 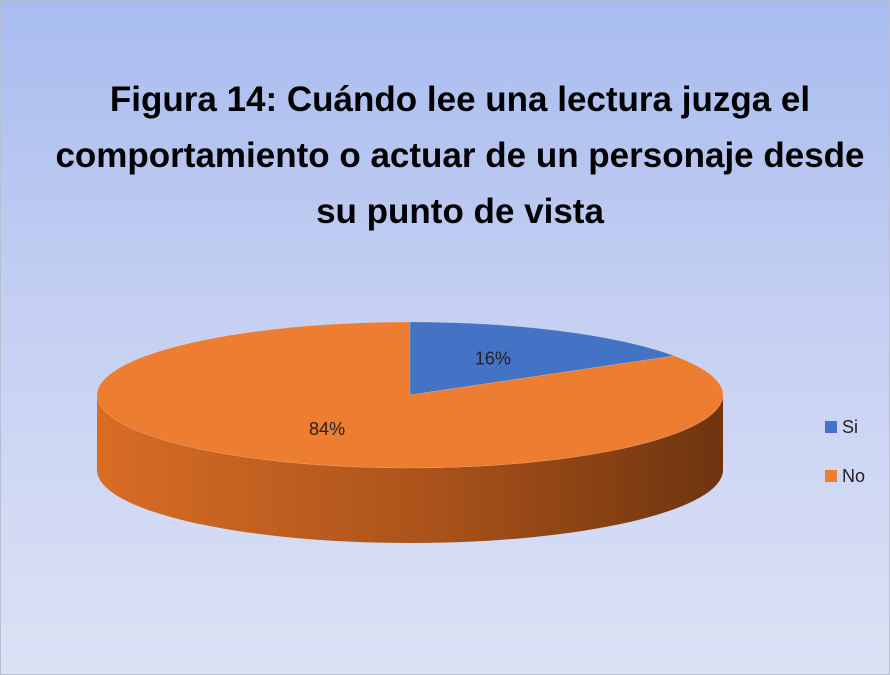 I want to click on data-label: 16%, so click(x=493, y=359).